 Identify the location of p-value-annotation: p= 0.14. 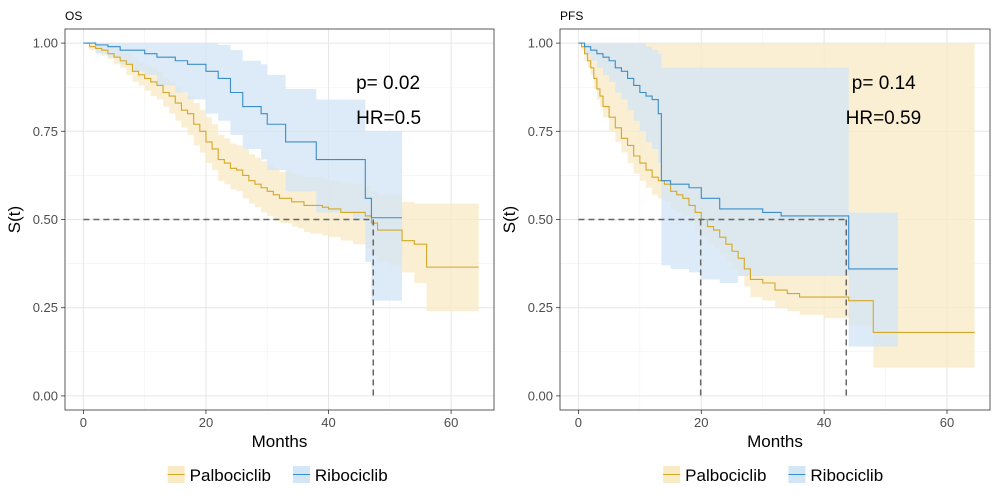
(884, 83).